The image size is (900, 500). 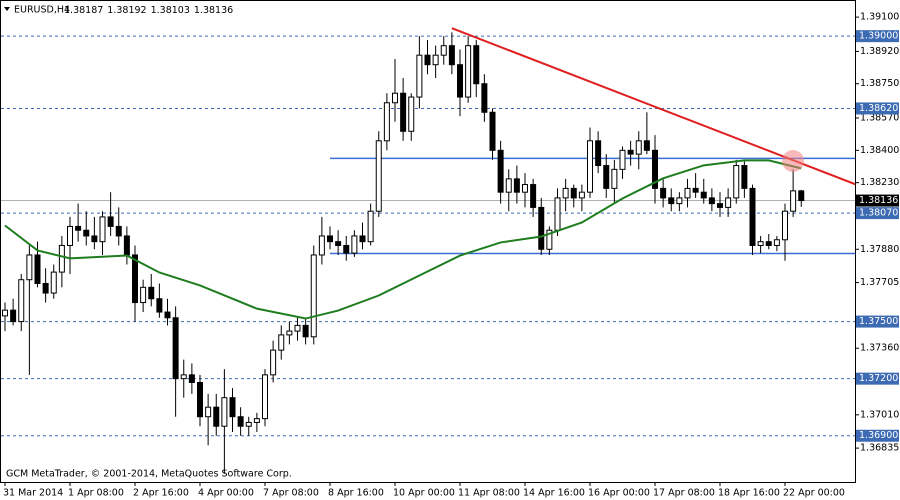 What do you see at coordinates (83, 10) in the screenshot?
I see `ohlc-value: 1.38187` at bounding box center [83, 10].